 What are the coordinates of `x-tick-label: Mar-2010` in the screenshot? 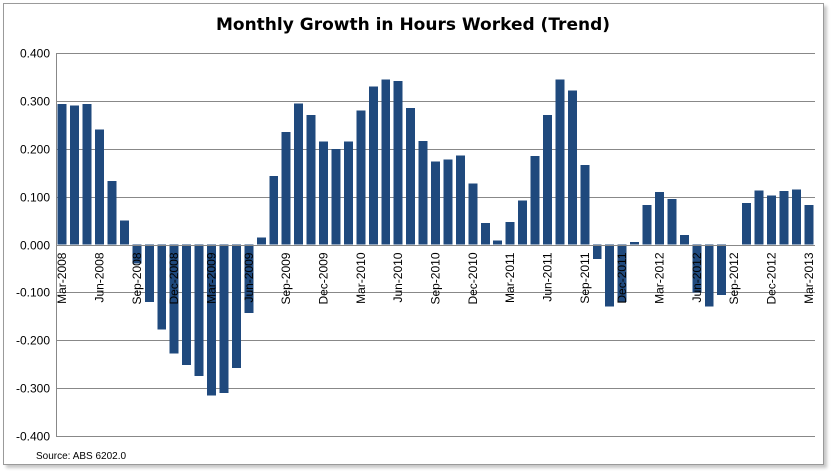 It's located at (361, 278).